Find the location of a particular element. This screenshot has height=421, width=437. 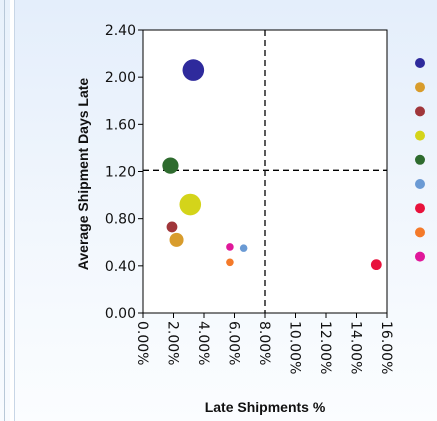

legend is located at coordinates (420, 160).